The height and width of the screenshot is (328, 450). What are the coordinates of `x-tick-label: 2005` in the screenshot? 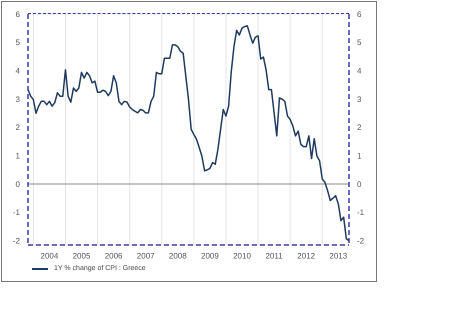 It's located at (81, 256).